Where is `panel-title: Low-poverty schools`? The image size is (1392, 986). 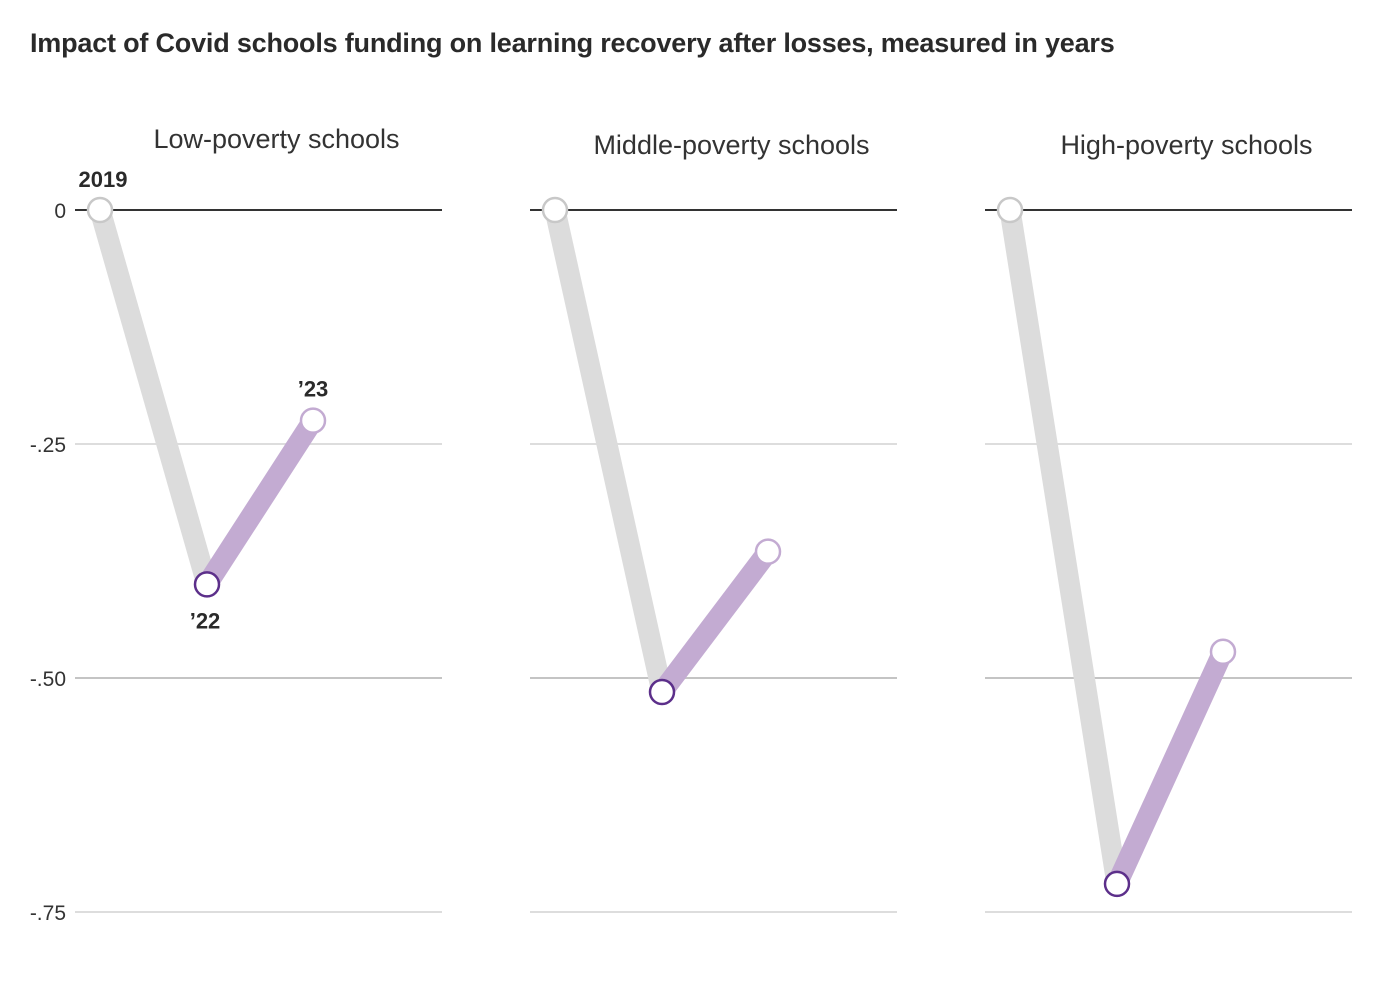 panel-title: Low-poverty schools is located at coordinates (276, 139).